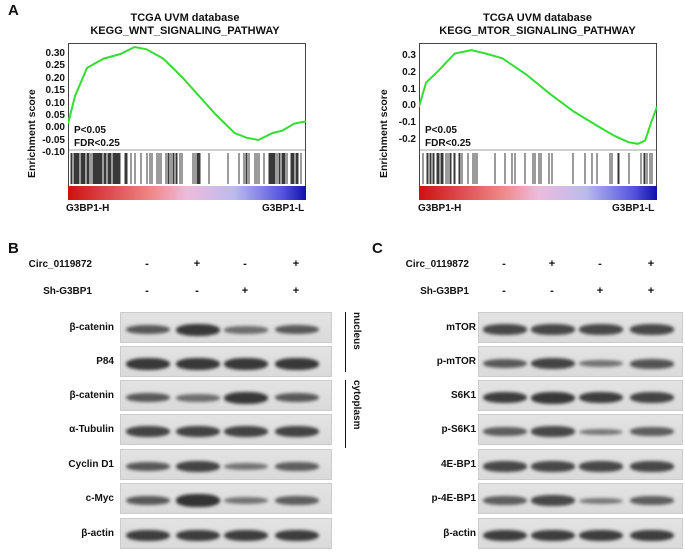 The height and width of the screenshot is (552, 685). I want to click on gsea2-title-line1: TCGA UVM database, so click(537, 18).